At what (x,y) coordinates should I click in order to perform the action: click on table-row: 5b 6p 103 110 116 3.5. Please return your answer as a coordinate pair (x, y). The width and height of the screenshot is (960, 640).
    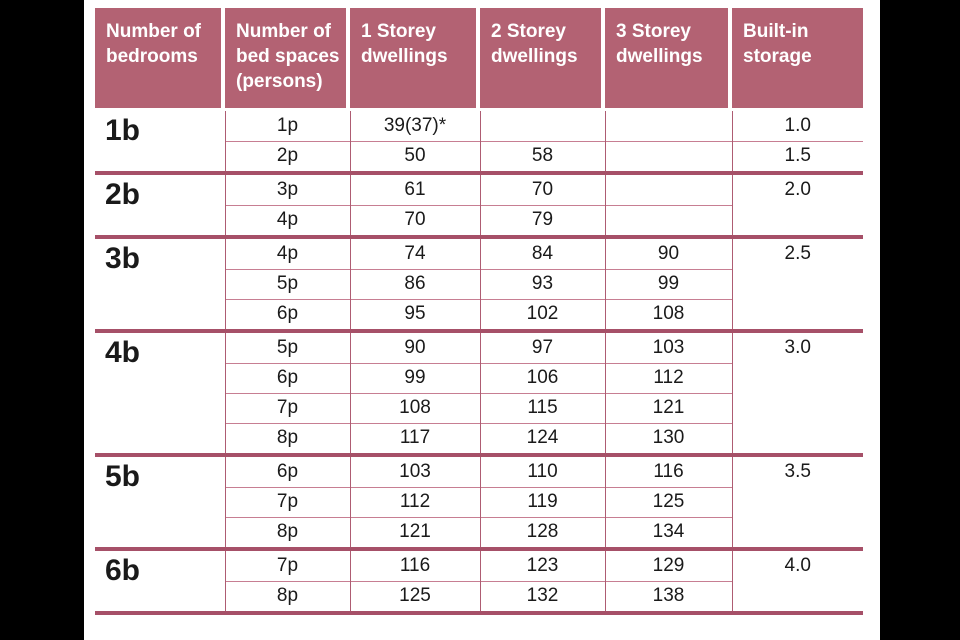
    Looking at the image, I should click on (479, 502).